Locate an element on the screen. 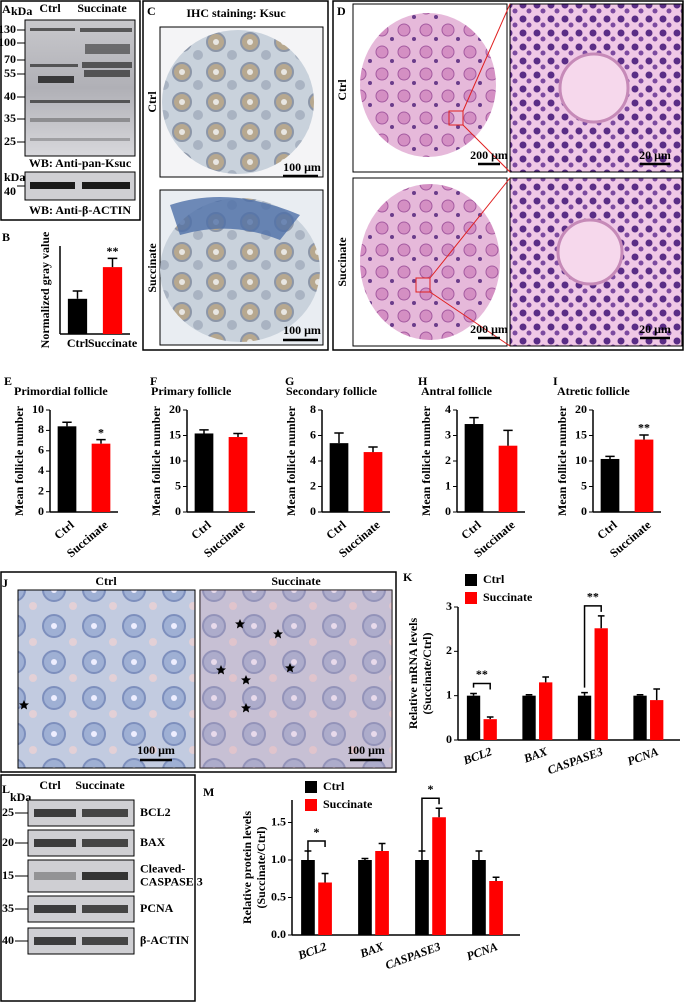  scale-label: 20 μm is located at coordinates (655, 329).